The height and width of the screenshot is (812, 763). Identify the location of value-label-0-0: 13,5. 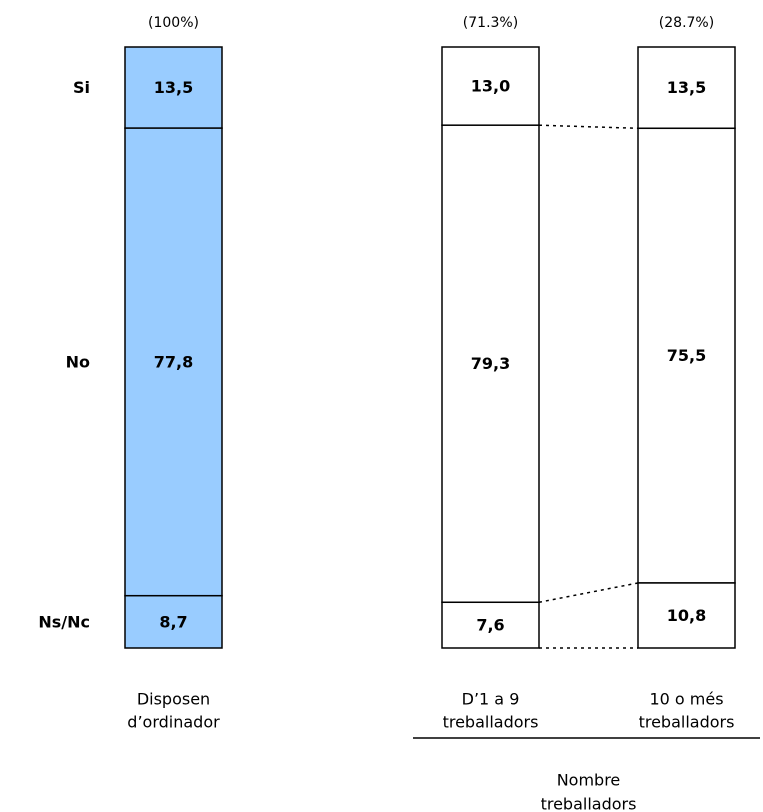
(173, 87).